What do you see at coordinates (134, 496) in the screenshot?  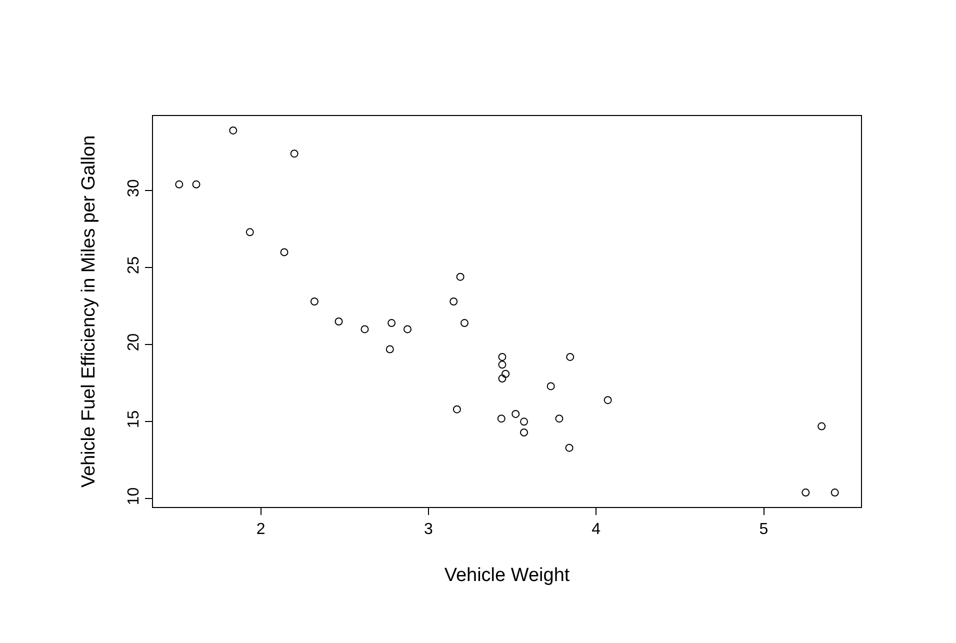 I see `y-tick-label: 10` at bounding box center [134, 496].